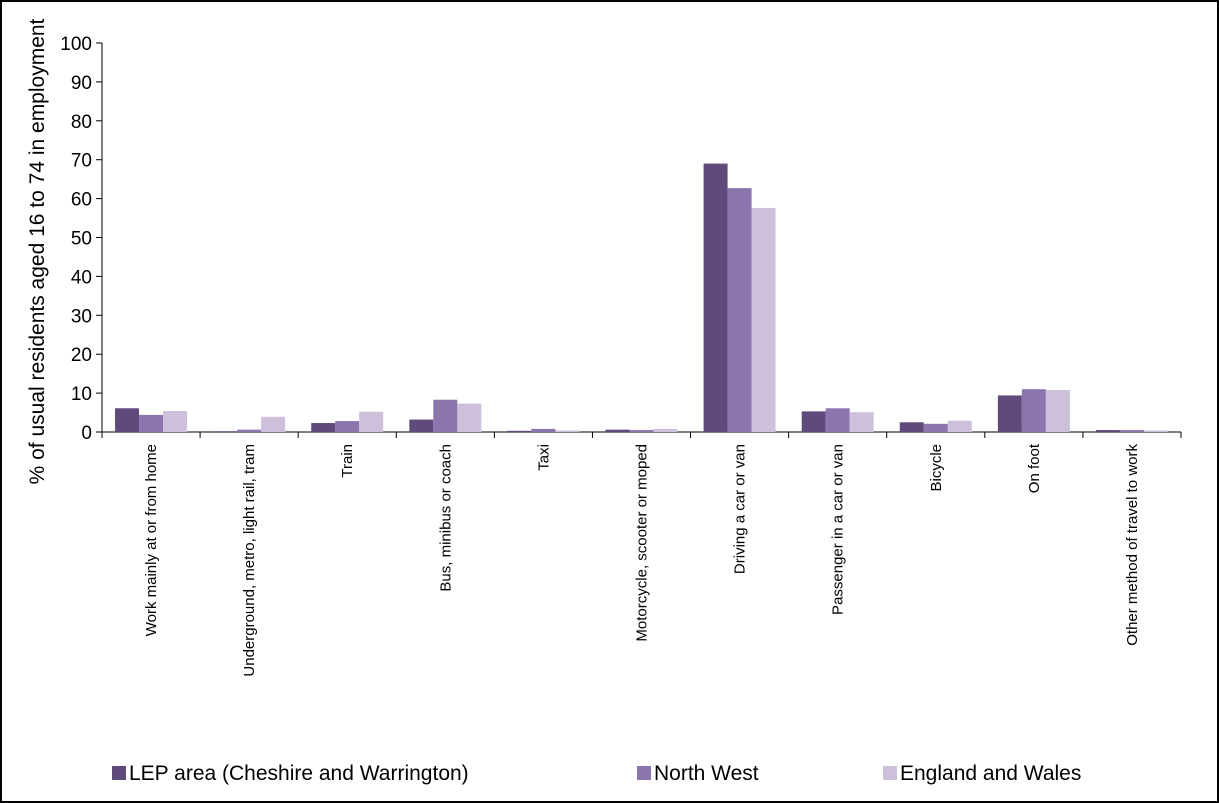  Describe the element at coordinates (706, 773) in the screenshot. I see `legend-label-2: North West` at that location.